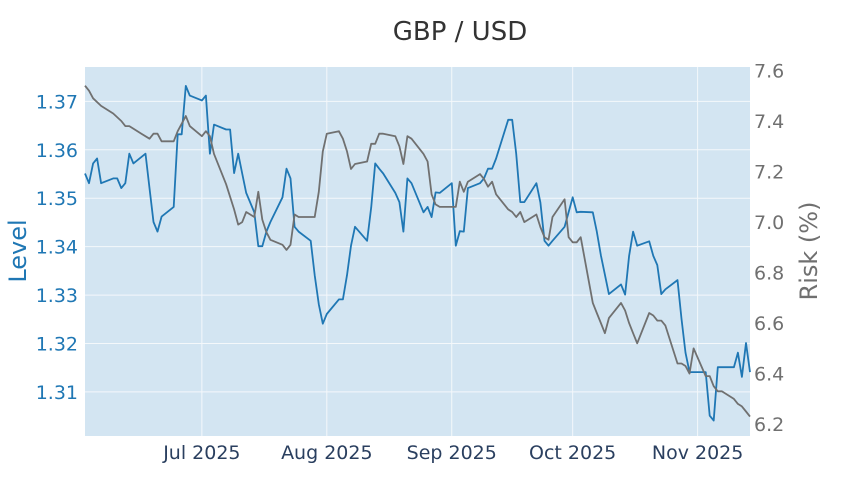 This screenshot has height=482, width=852. I want to click on left-y-tick-label: 1.36, so click(57, 151).